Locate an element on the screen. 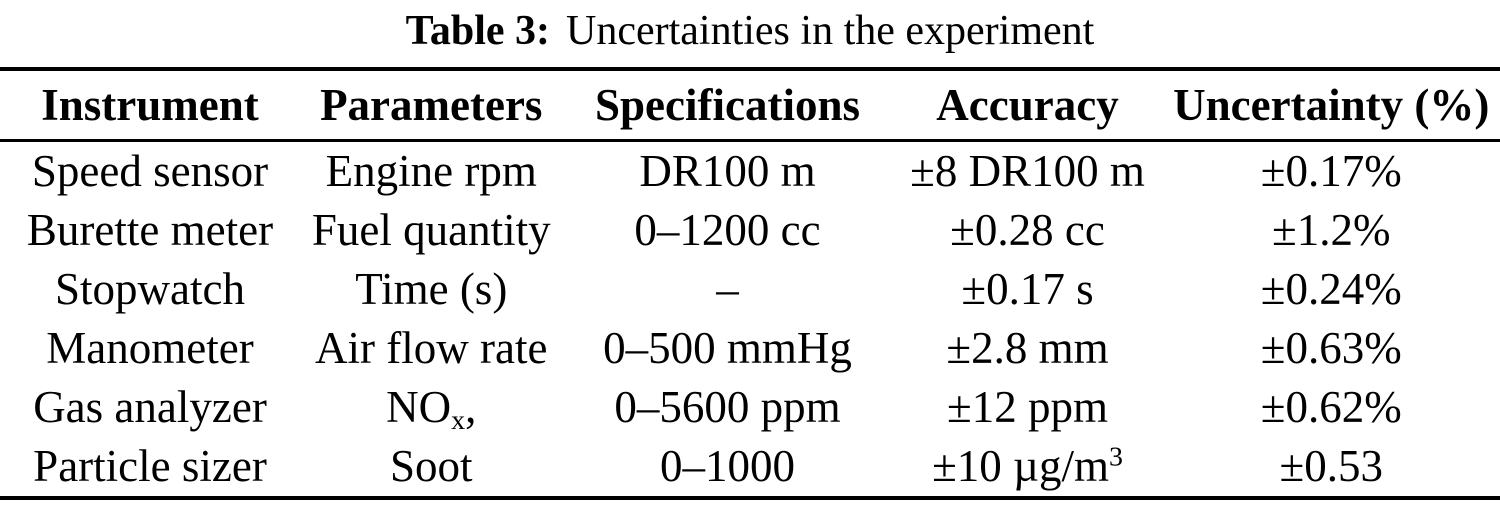 Image resolution: width=1500 pixels, height=521 pixels. nox-subscript: x is located at coordinates (458, 420).